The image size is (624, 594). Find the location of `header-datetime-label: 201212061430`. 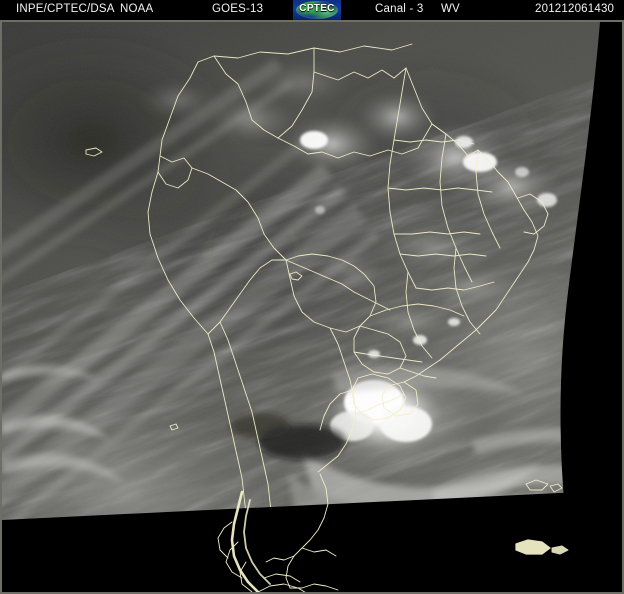

header-datetime-label: 201212061430 is located at coordinates (575, 9).